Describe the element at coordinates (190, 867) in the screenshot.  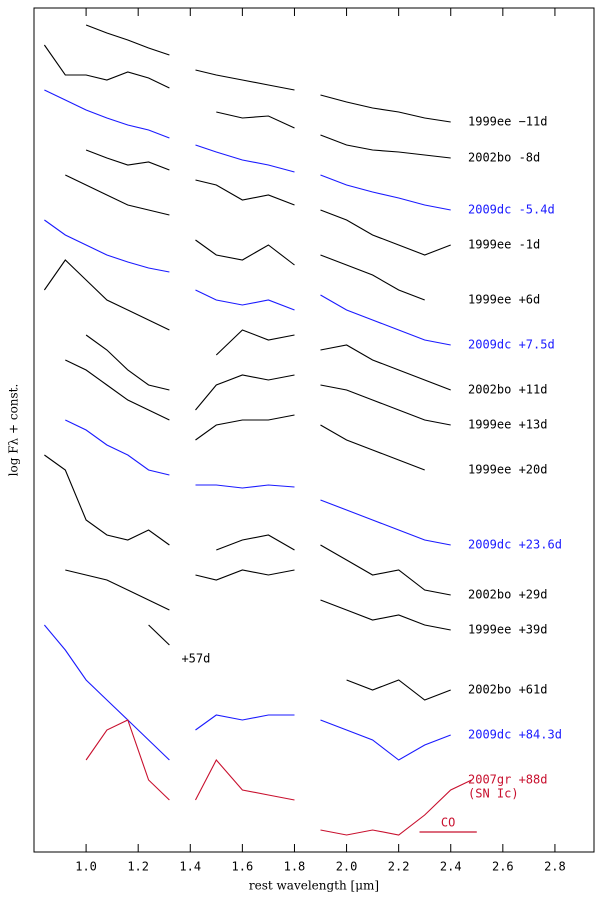
I see `x-tick-label: 1.4` at that location.